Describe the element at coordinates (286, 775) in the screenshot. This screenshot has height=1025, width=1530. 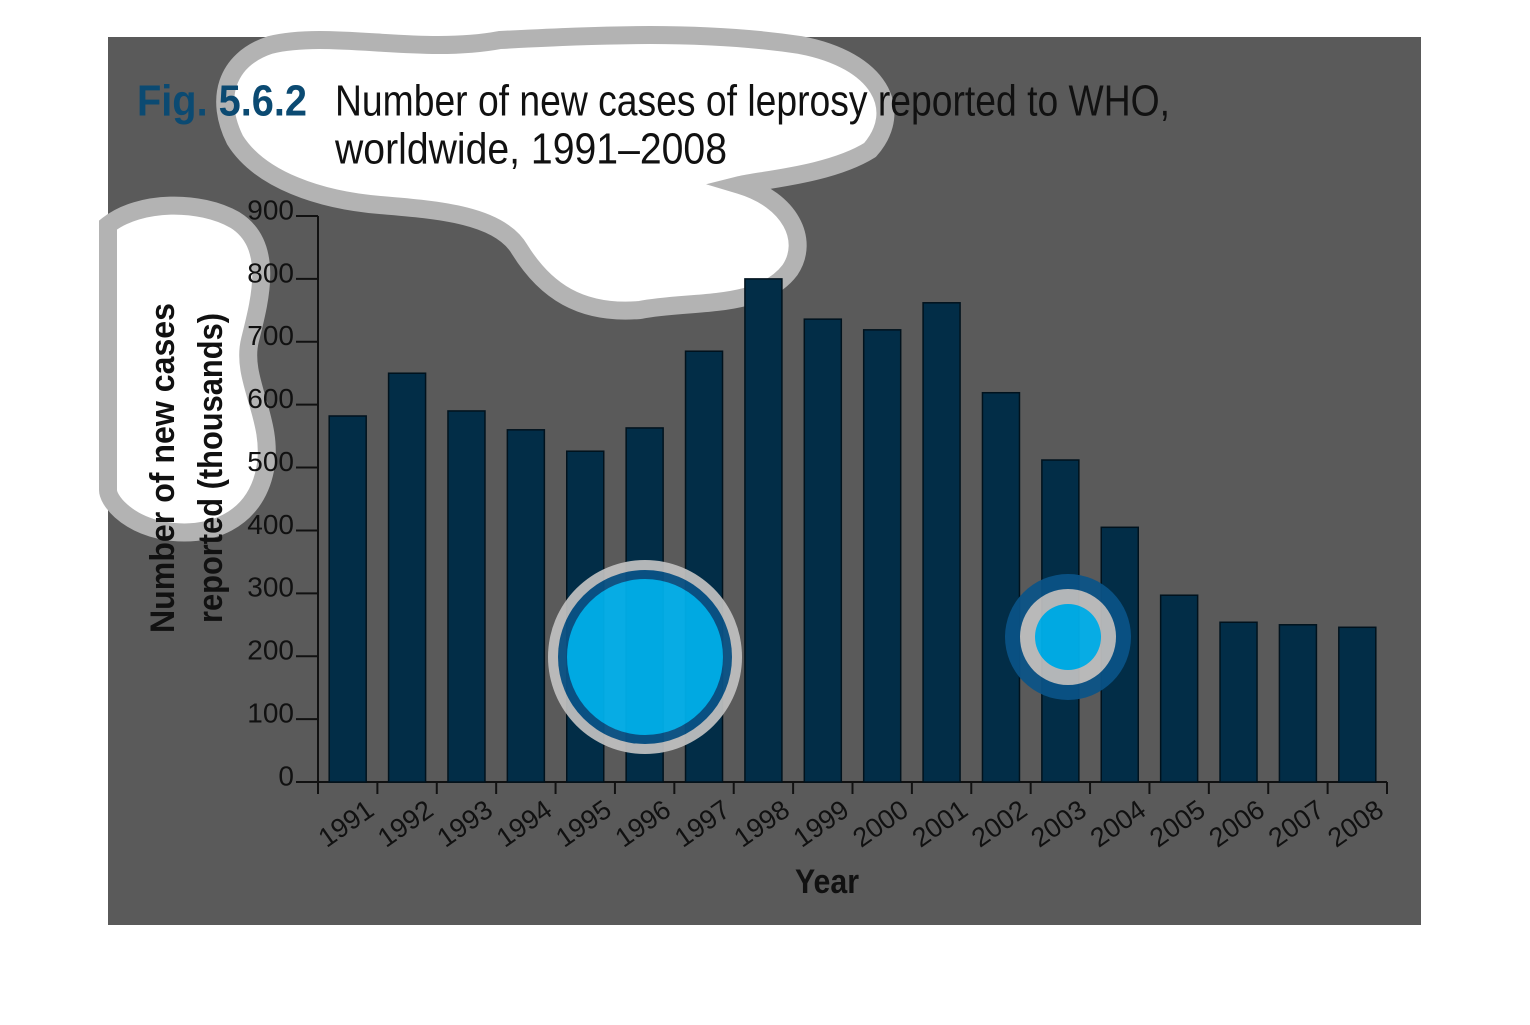
I see `y-tick-label: 0` at that location.